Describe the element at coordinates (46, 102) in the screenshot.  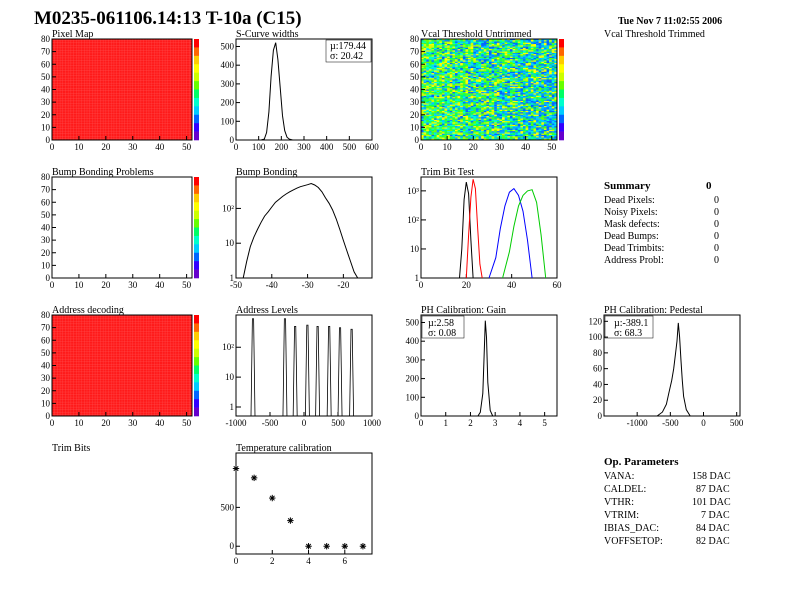
I see `pixel_map-ytick-label: 30` at that location.